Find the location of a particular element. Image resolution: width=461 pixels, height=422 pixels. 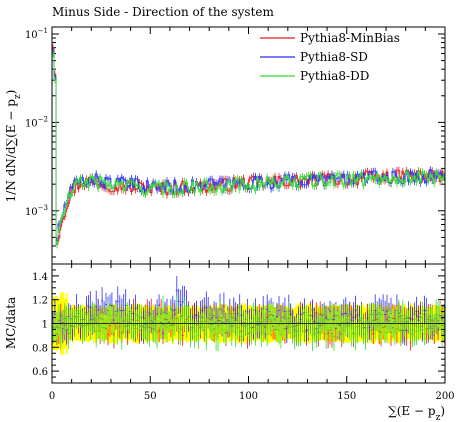

chart-title: Minus Side - Direction of the system is located at coordinates (163, 12).